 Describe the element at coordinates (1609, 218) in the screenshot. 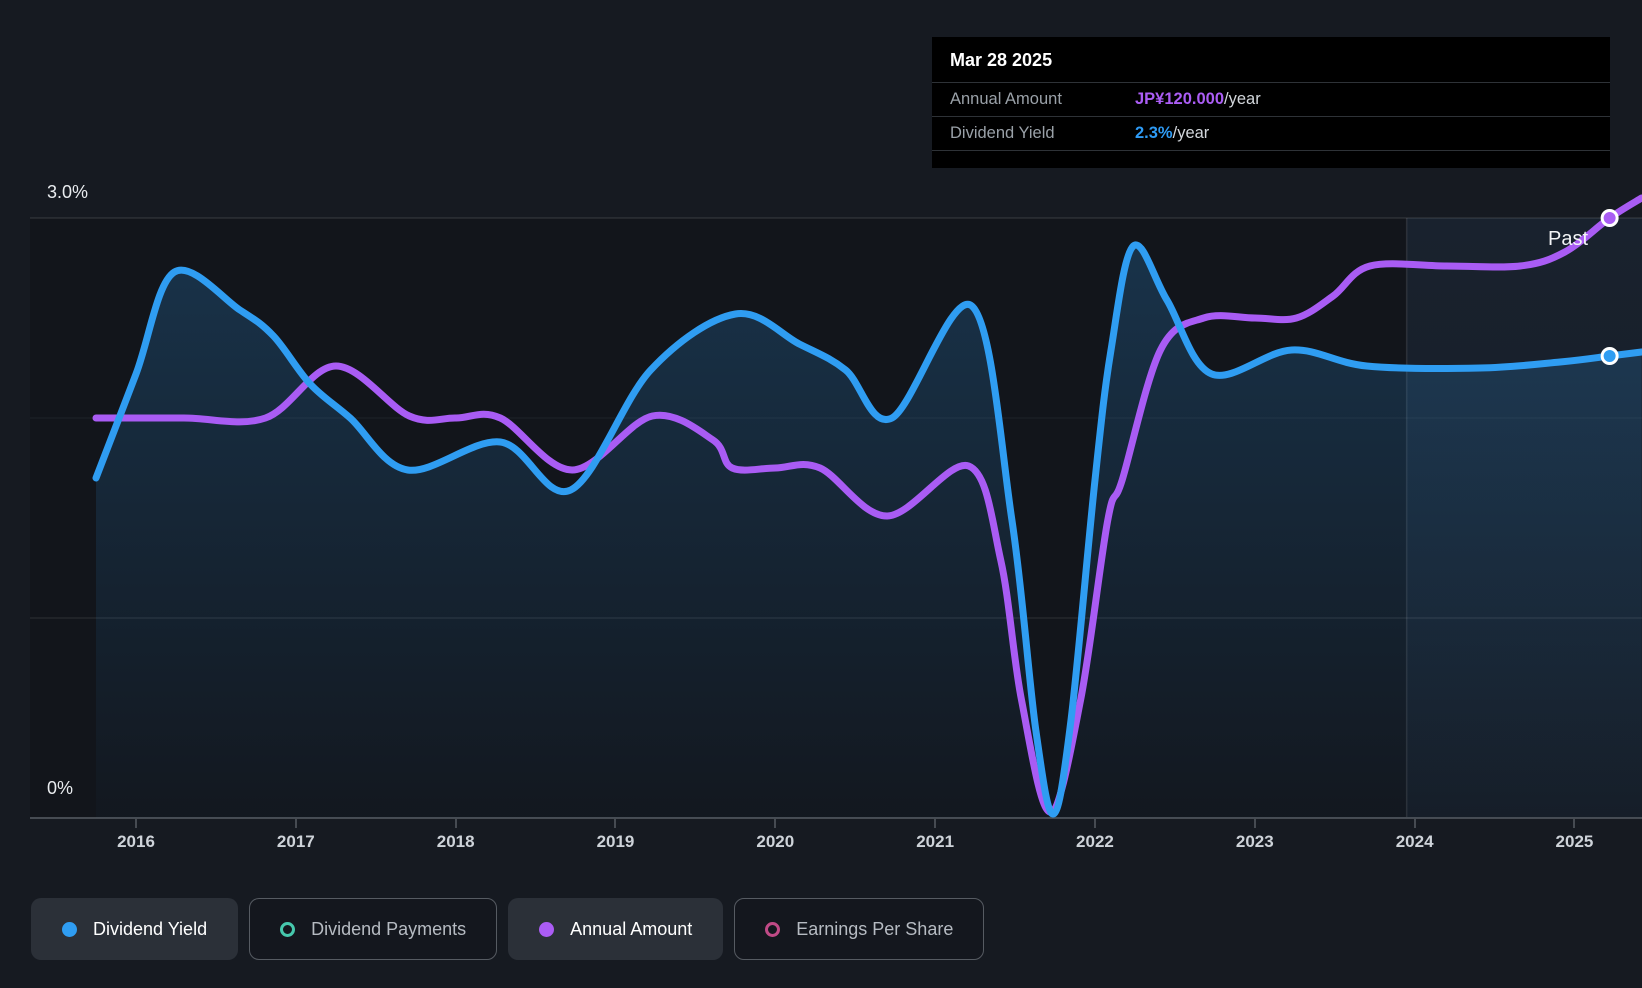

I see `annual-amount-end-marker` at that location.